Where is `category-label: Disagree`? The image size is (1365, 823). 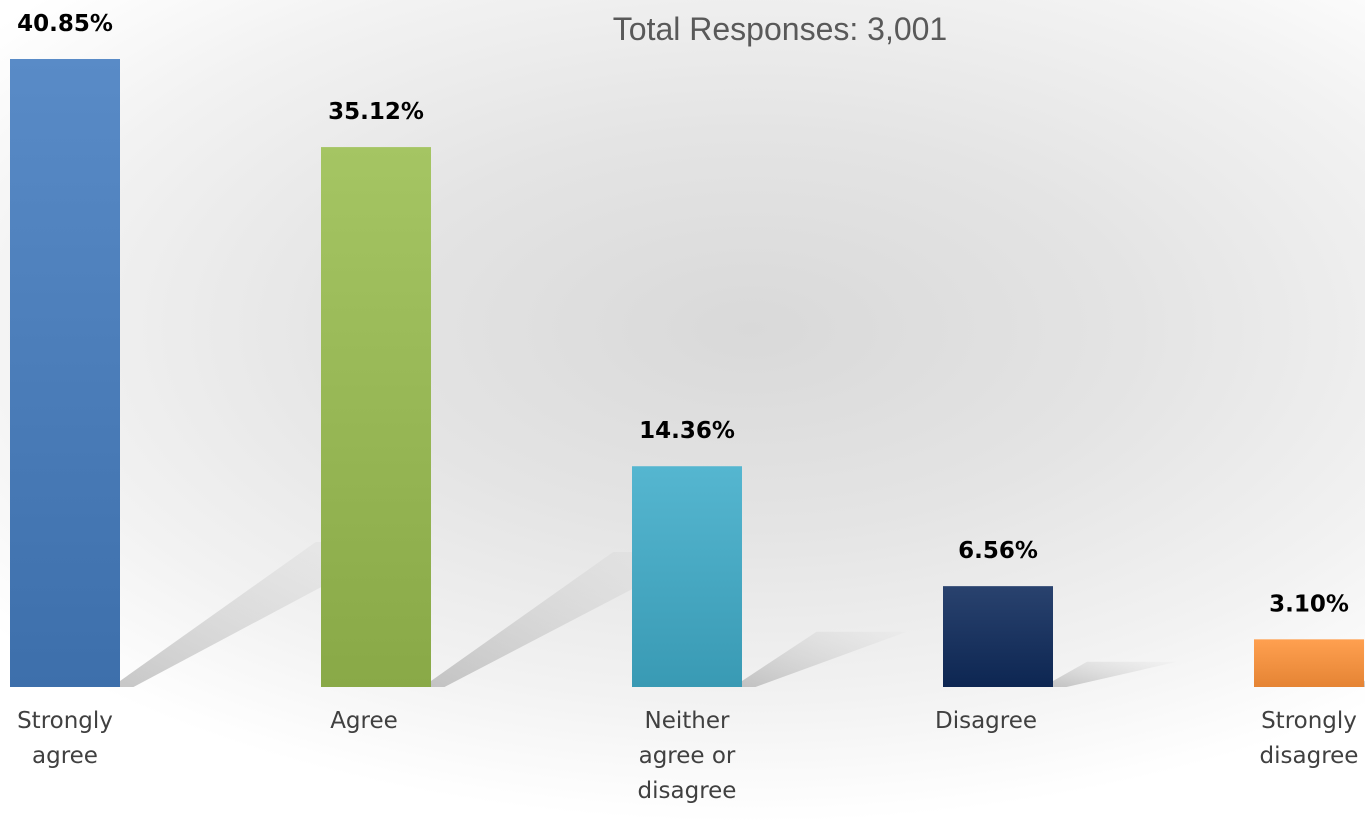
category-label: Disagree is located at coordinates (986, 721).